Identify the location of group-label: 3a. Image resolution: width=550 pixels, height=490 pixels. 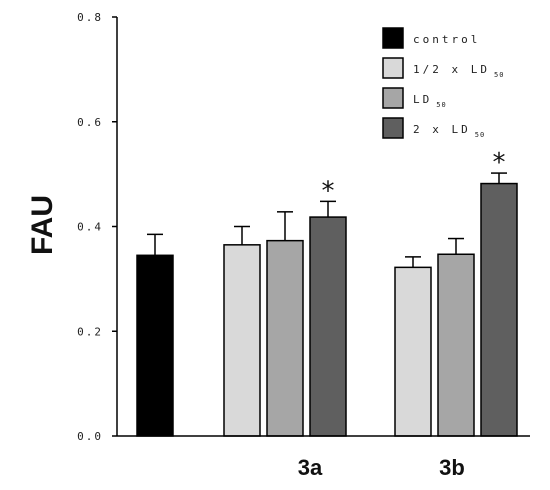
(310, 467).